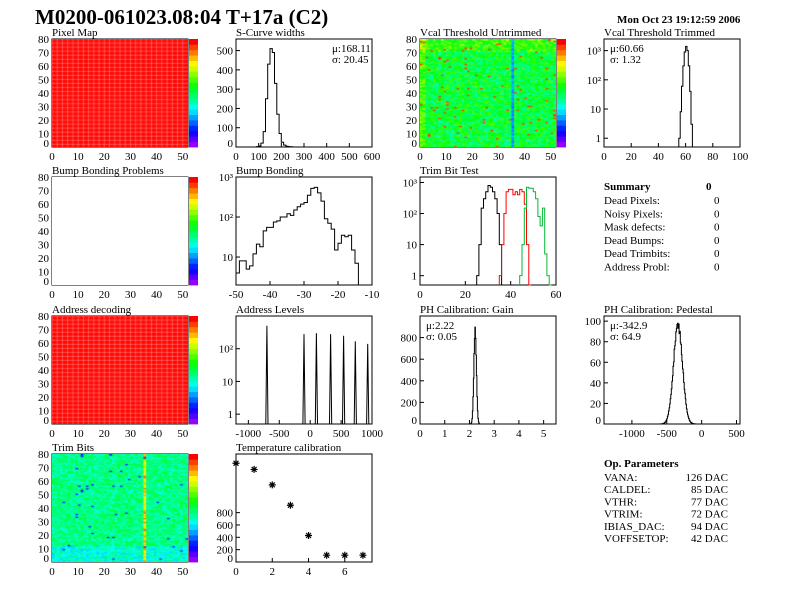  Describe the element at coordinates (372, 434) in the screenshot. I see `x-tick-label: 1000` at that location.